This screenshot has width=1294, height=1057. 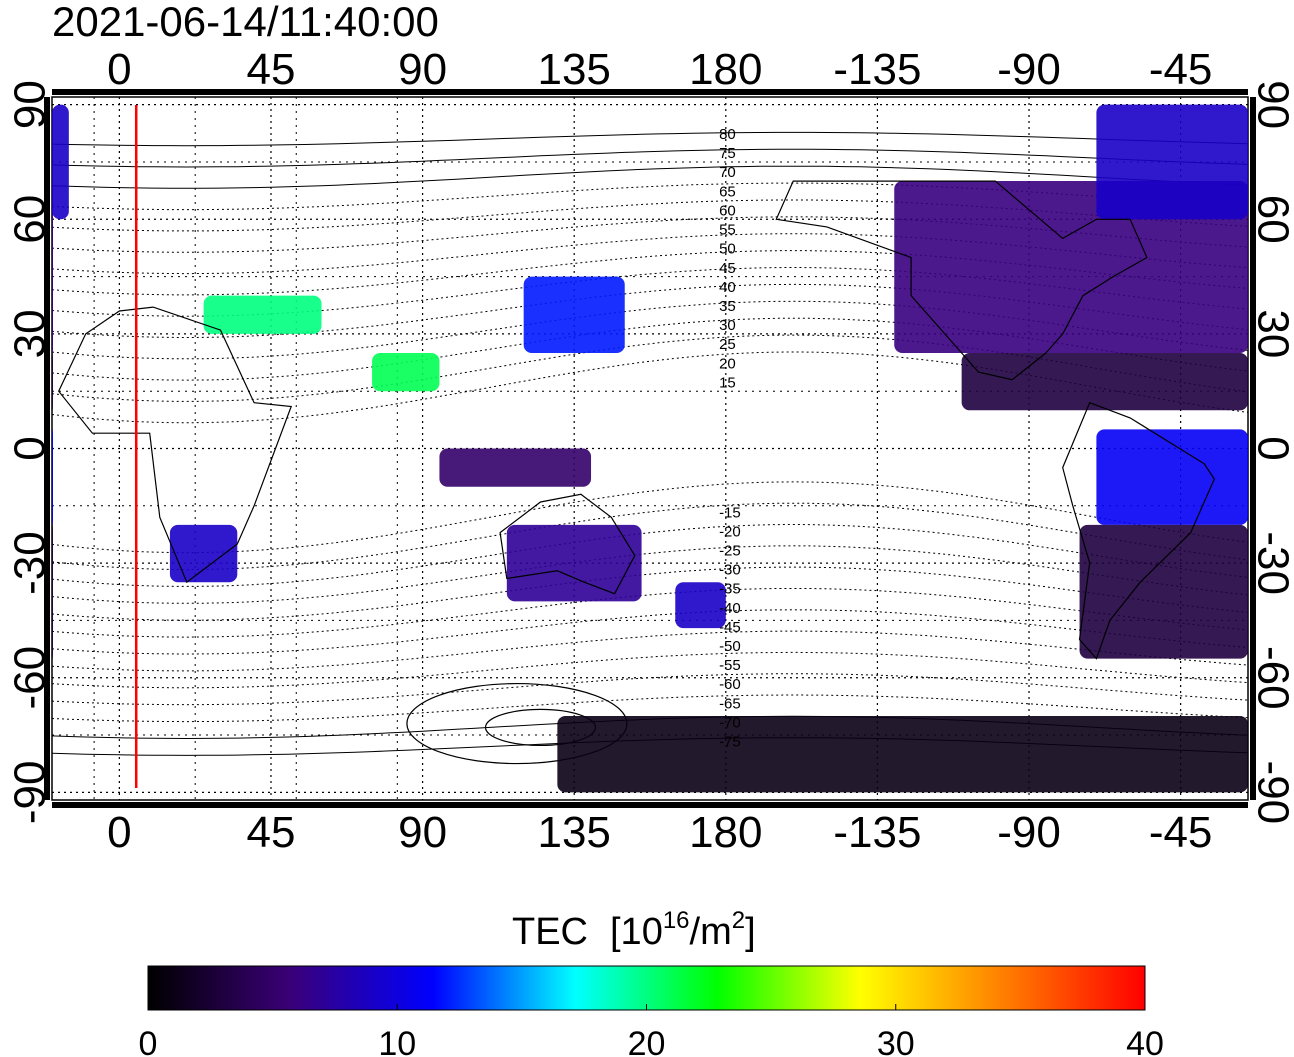 What do you see at coordinates (1145, 1041) in the screenshot?
I see `colorbar-tick-label: 40` at bounding box center [1145, 1041].